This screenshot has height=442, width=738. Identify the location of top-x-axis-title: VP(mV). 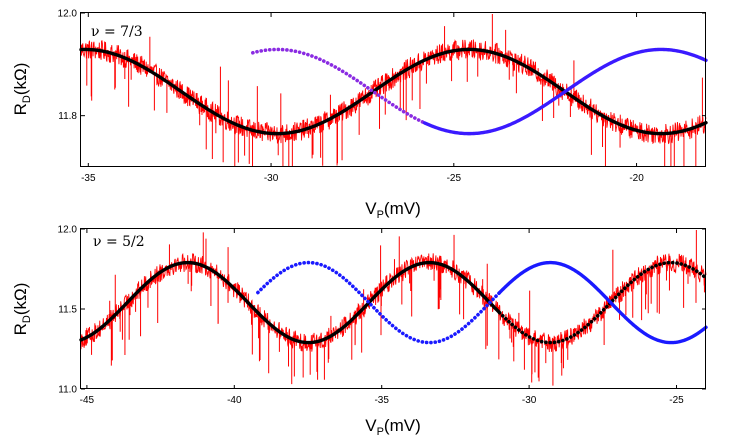
(393, 210).